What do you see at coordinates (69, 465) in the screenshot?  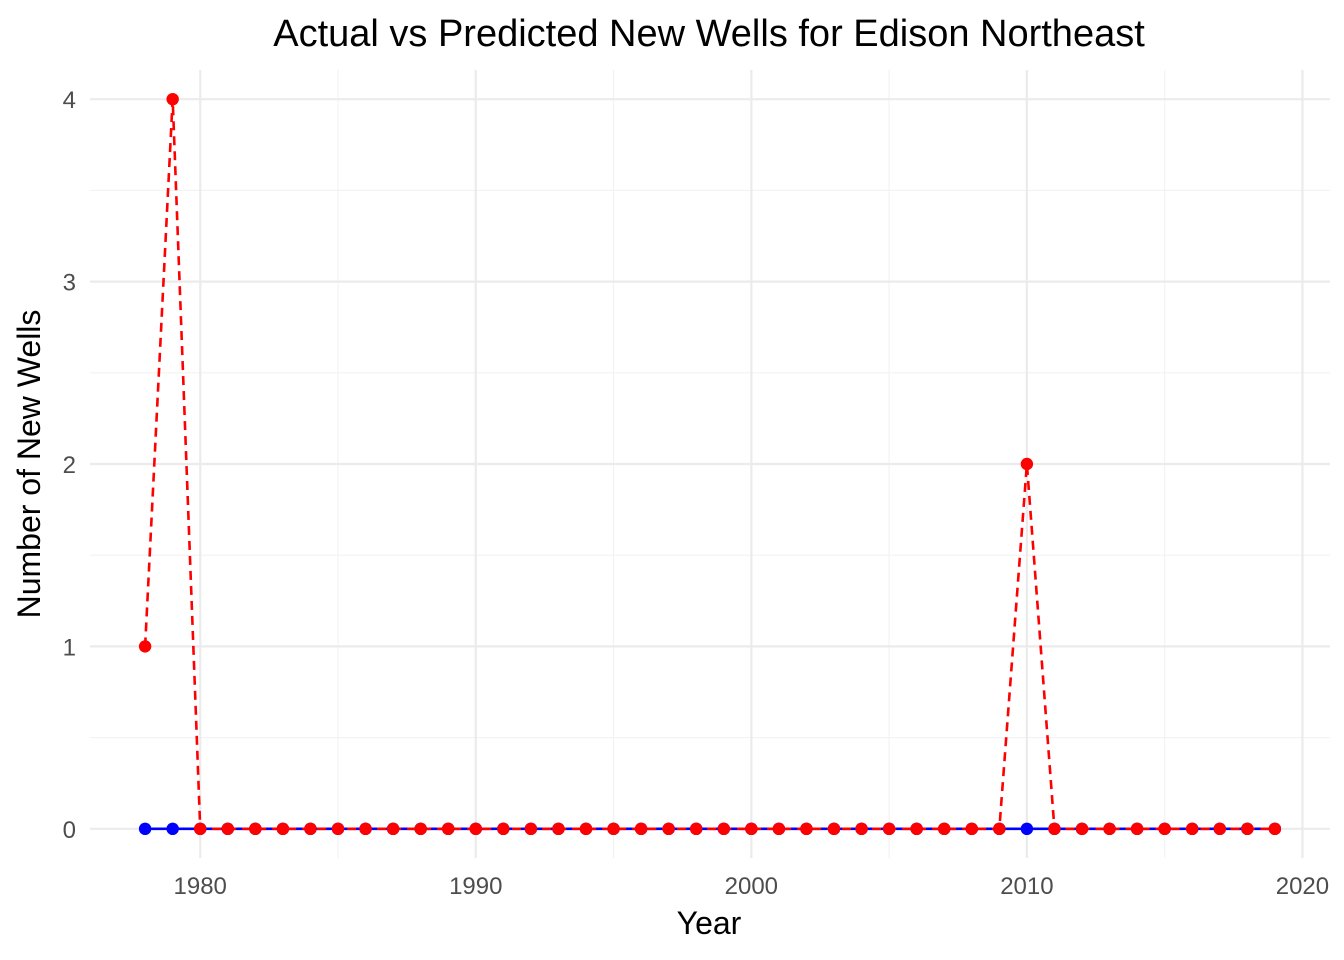 I see `y-tick-label: 2` at bounding box center [69, 465].